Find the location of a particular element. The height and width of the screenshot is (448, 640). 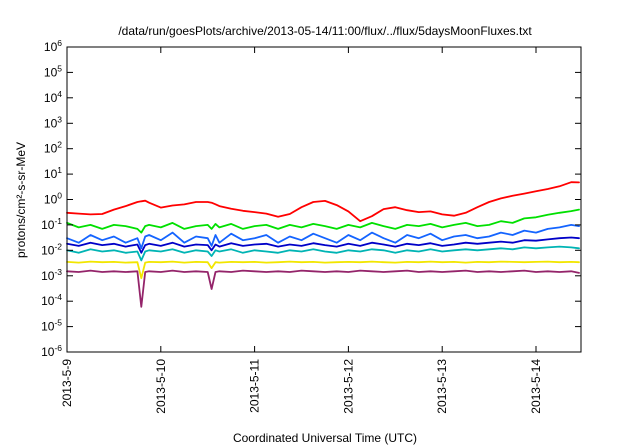

y-tick-label-exponent: -5 is located at coordinates (58, 323).